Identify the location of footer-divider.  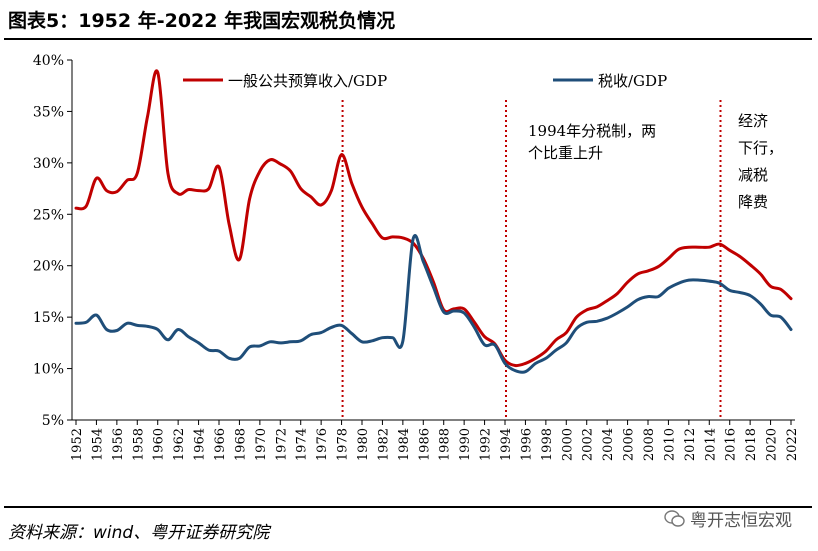
(408, 507).